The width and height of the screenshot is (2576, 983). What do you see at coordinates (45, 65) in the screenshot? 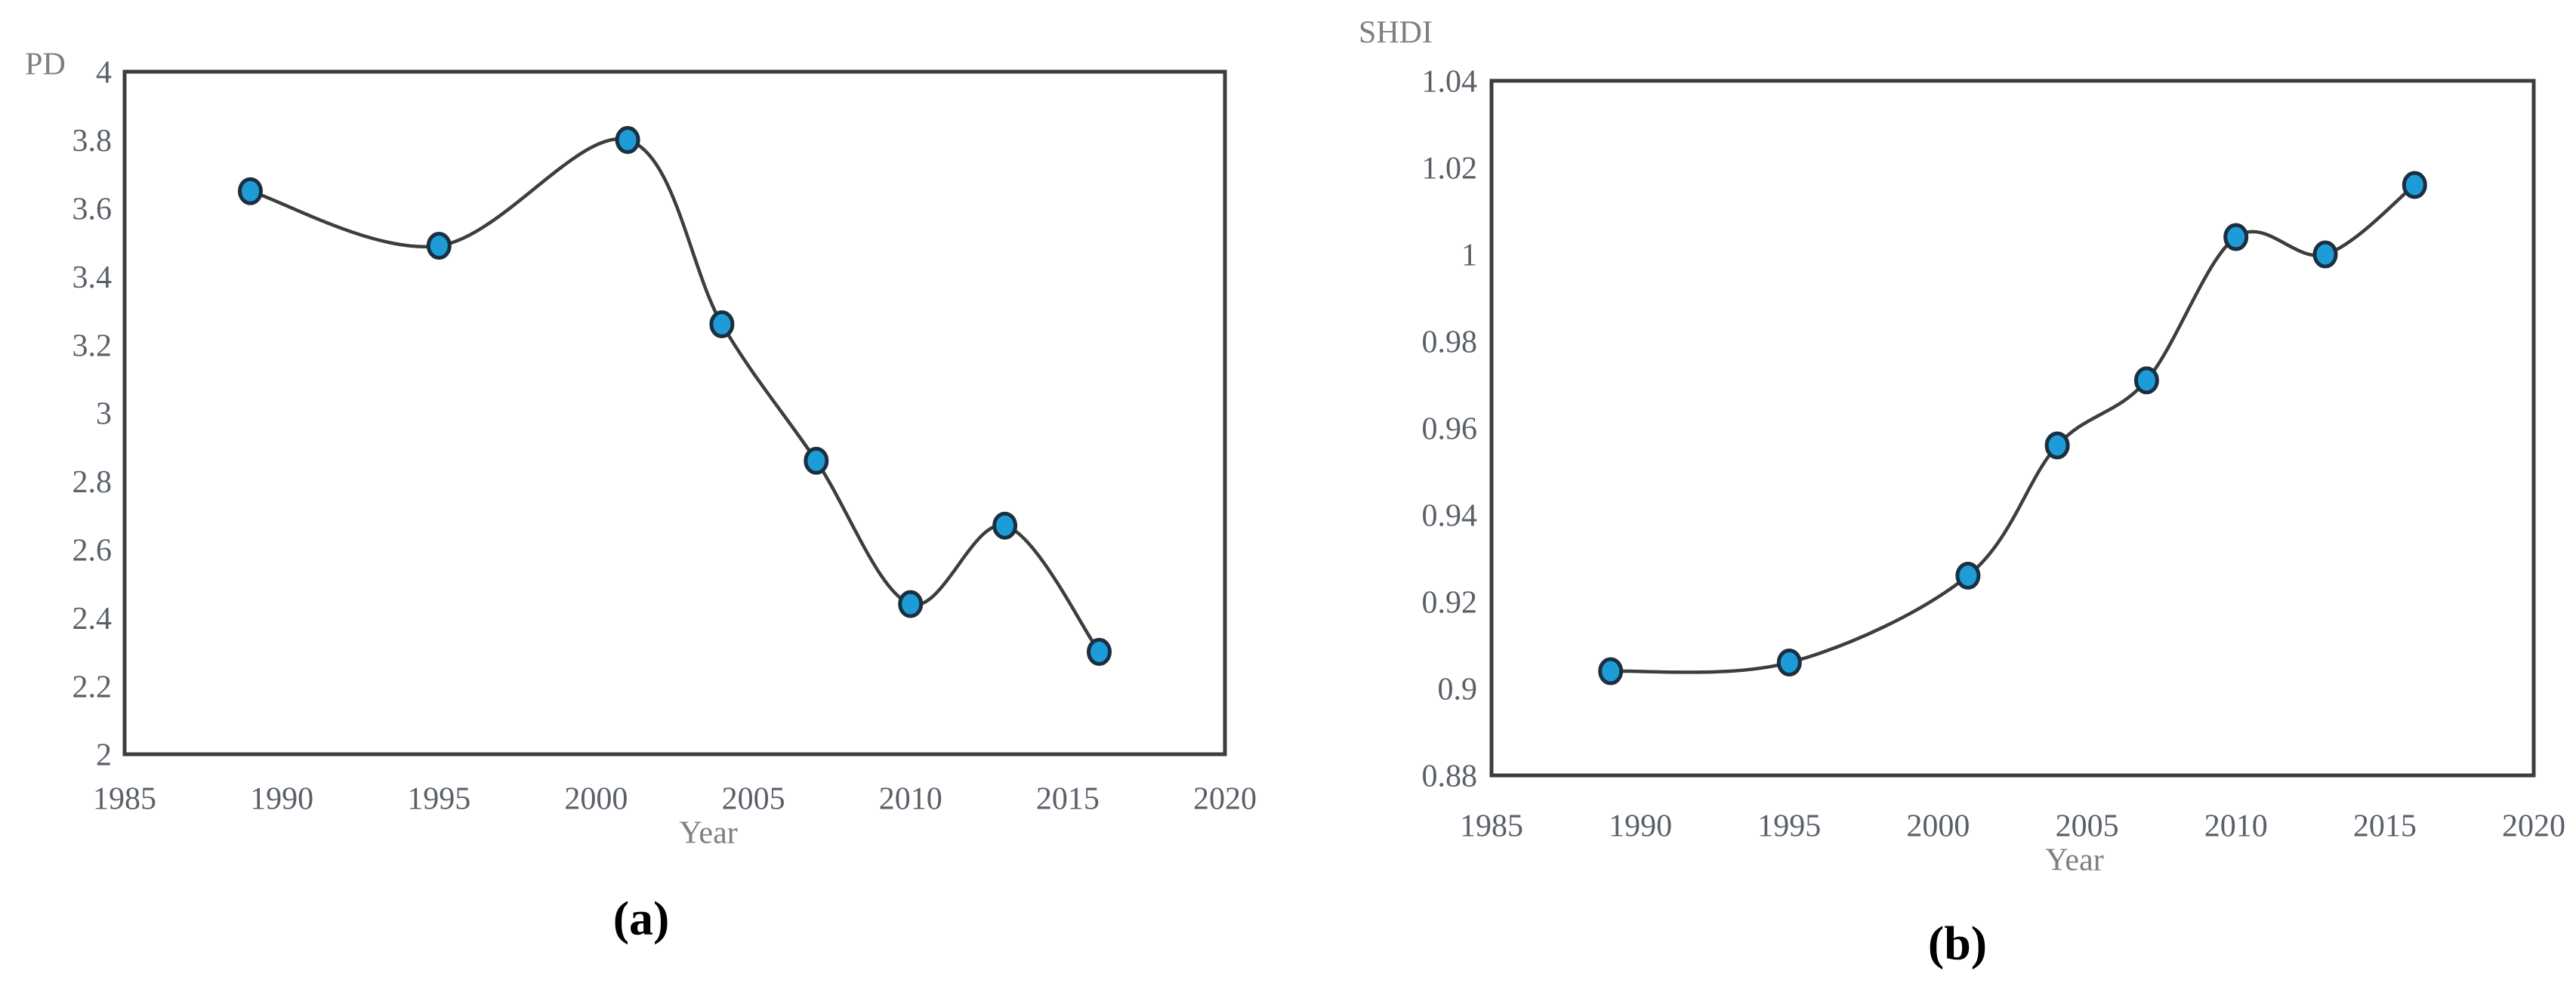
I see `y-axis-title-pd: PD` at bounding box center [45, 65].